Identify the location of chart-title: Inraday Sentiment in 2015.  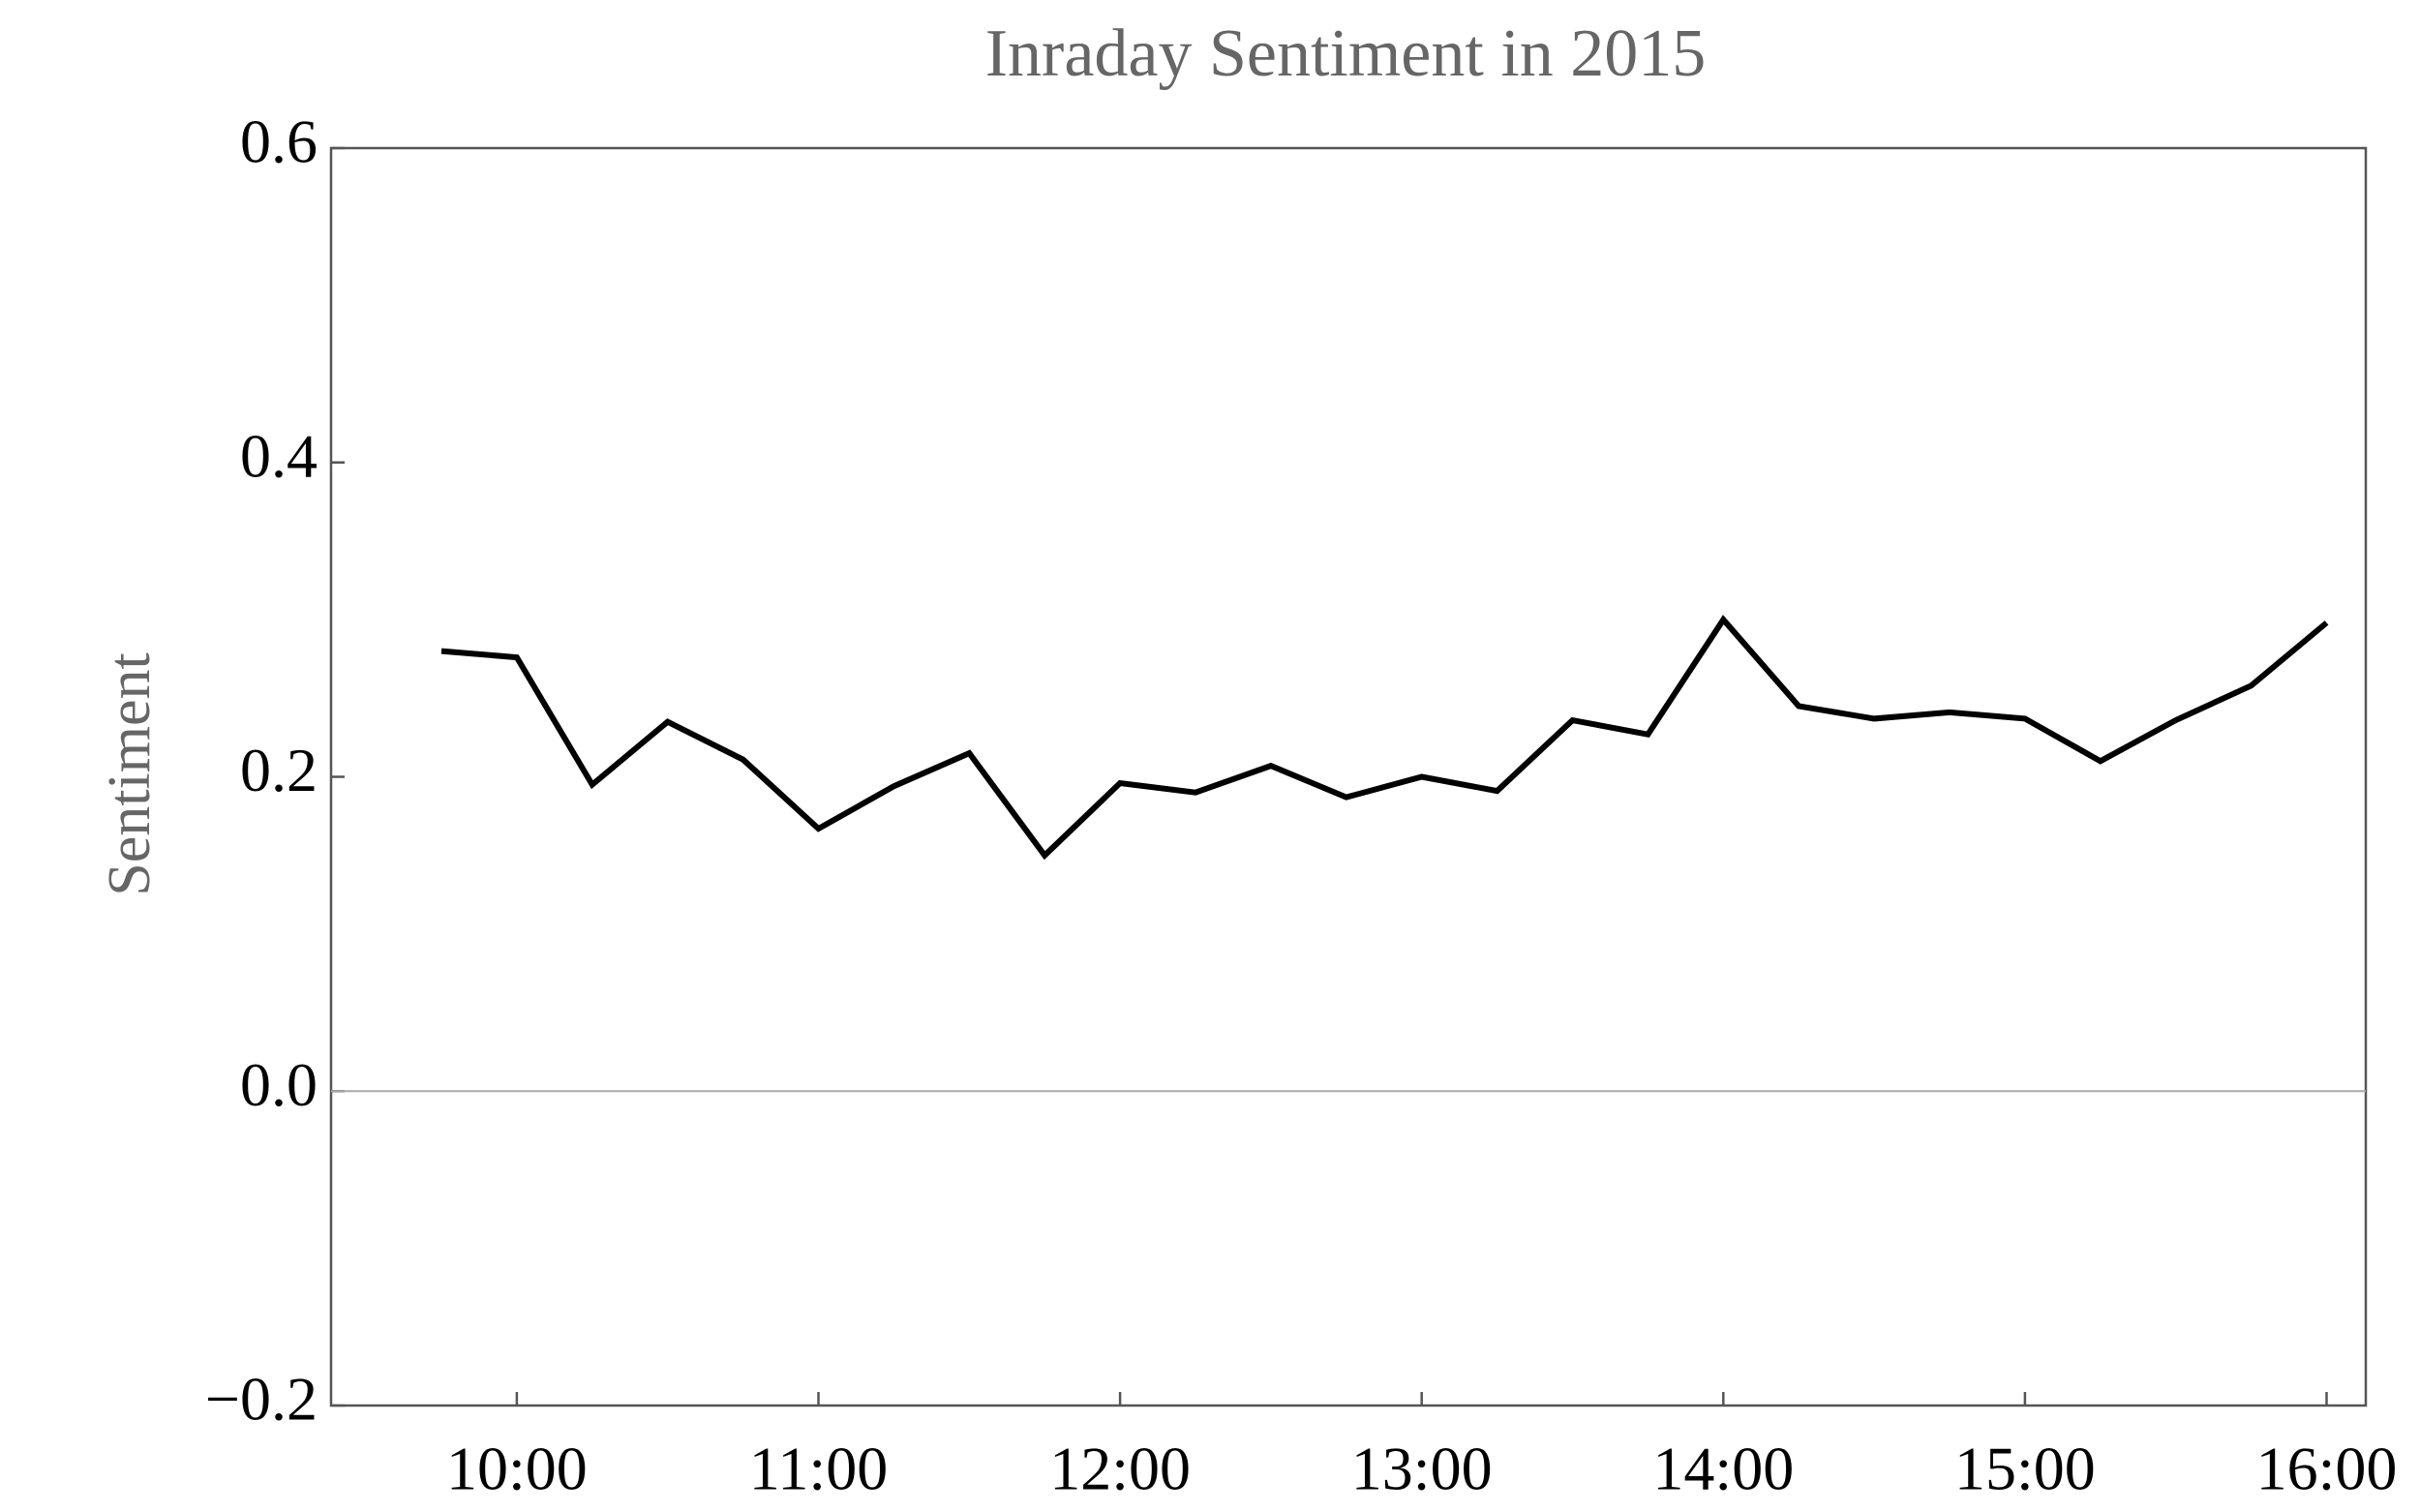
(1346, 53).